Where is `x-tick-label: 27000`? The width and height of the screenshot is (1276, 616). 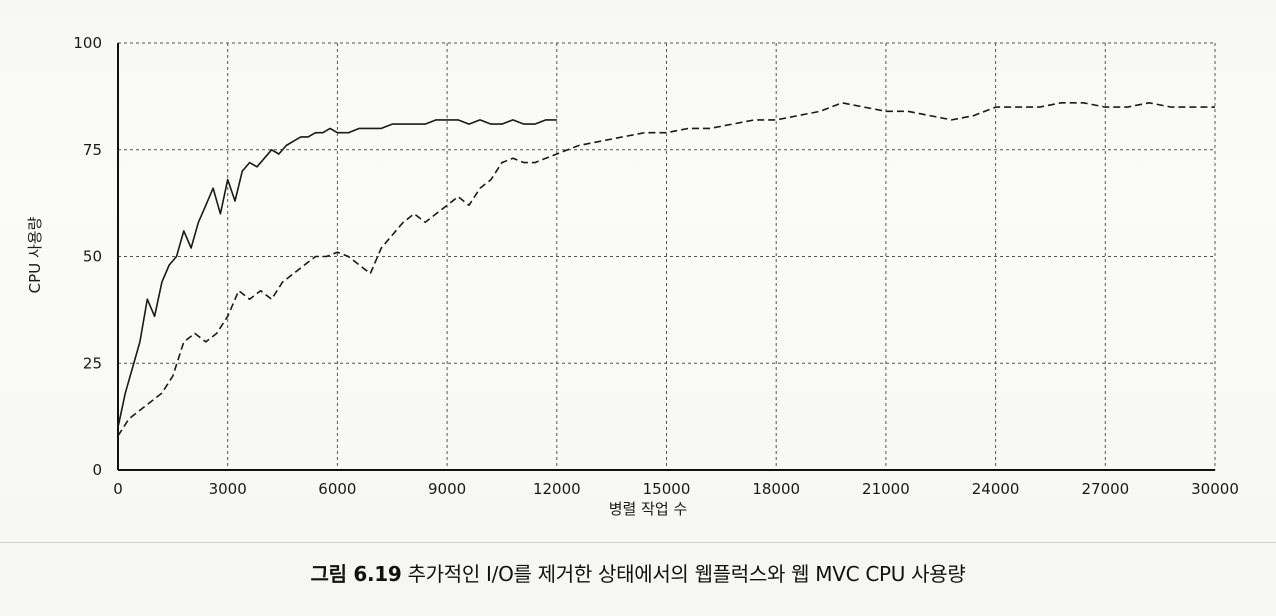 x-tick-label: 27000 is located at coordinates (1105, 489).